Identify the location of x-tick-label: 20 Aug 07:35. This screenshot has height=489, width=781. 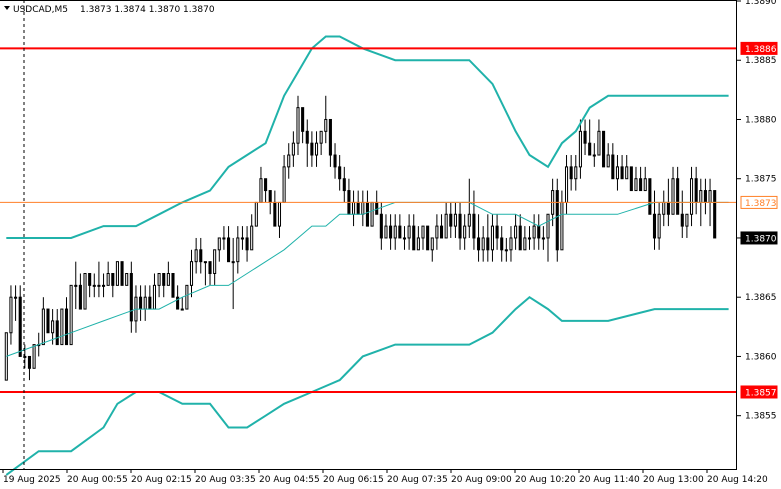
(417, 480).